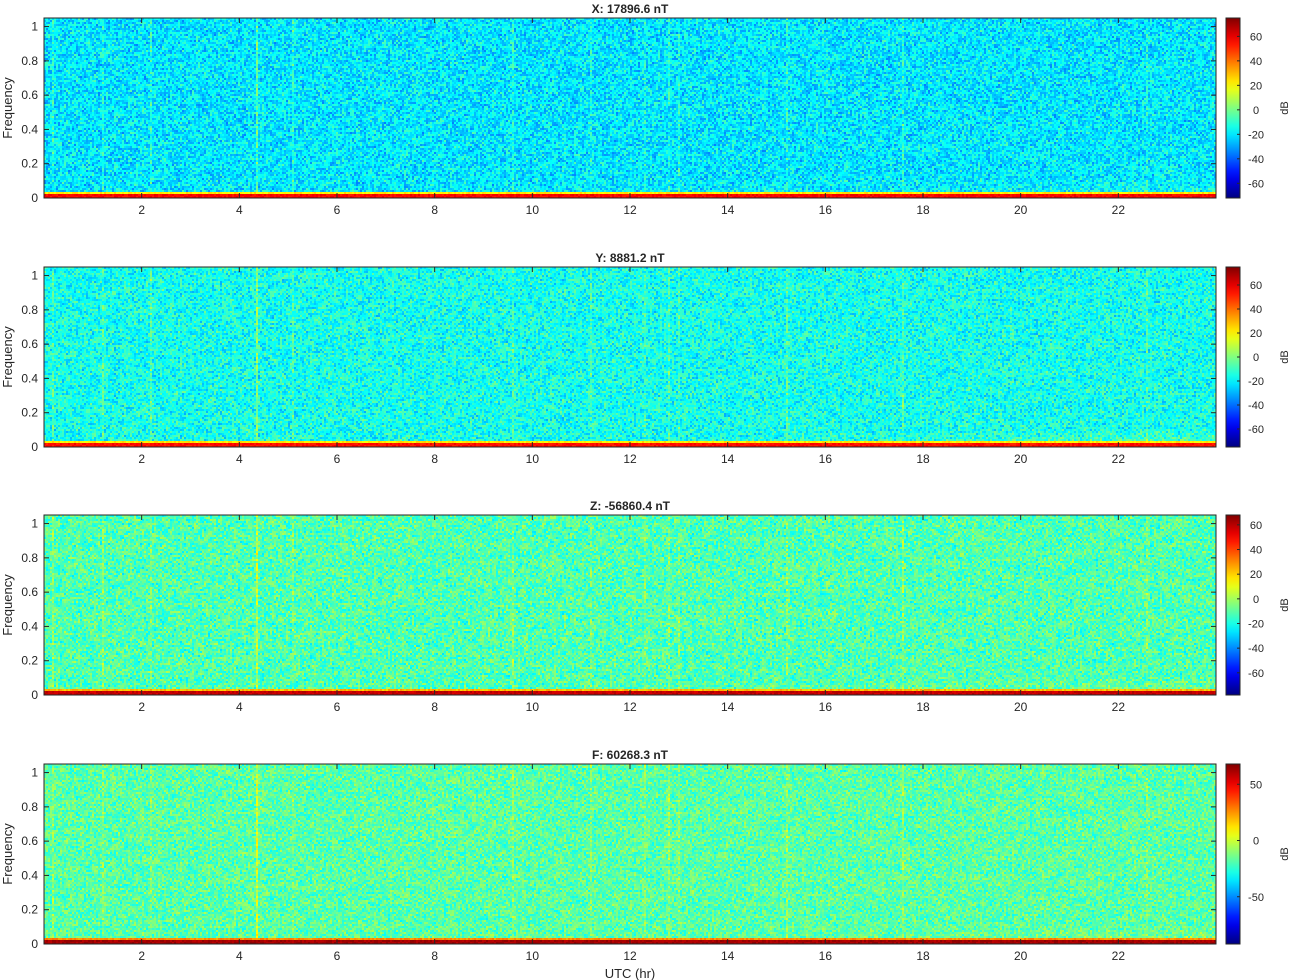 Image resolution: width=1297 pixels, height=980 pixels. What do you see at coordinates (630, 258) in the screenshot?
I see `panel-title: Y: 8881.2 nT` at bounding box center [630, 258].